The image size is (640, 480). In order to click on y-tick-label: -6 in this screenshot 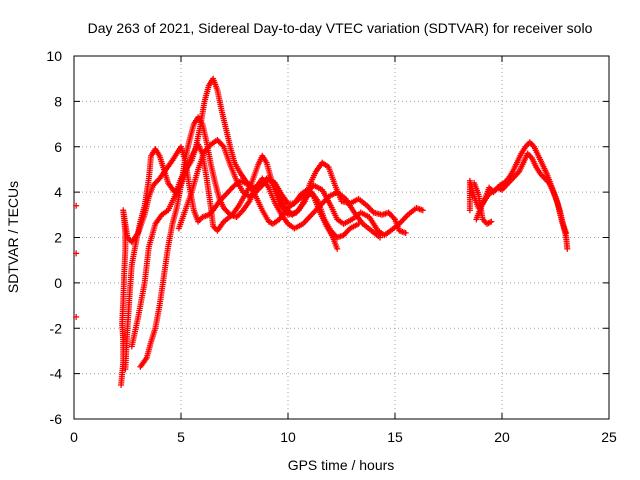, I will do `click(56, 419)`.